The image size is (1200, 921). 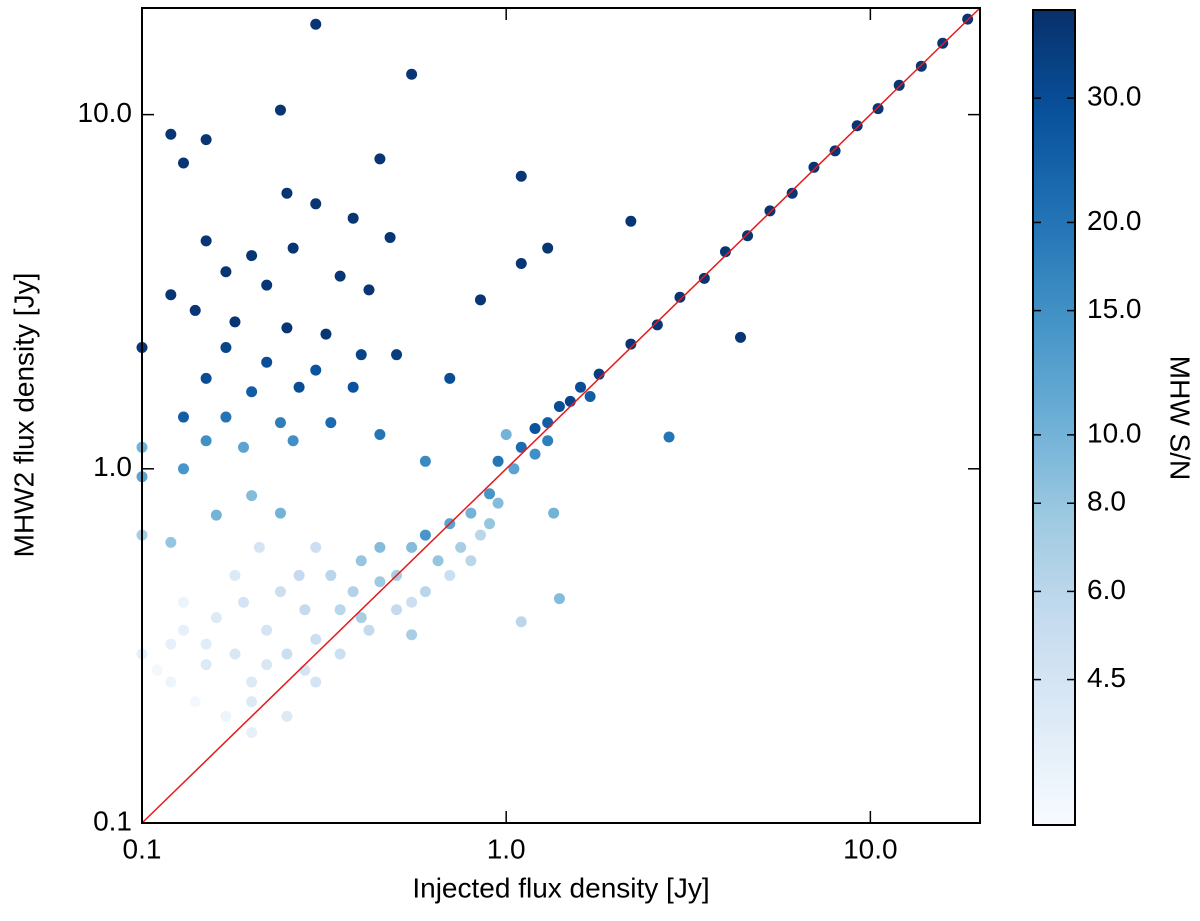 I want to click on colorbar-tick-label: 10.0, so click(x=1114, y=432).